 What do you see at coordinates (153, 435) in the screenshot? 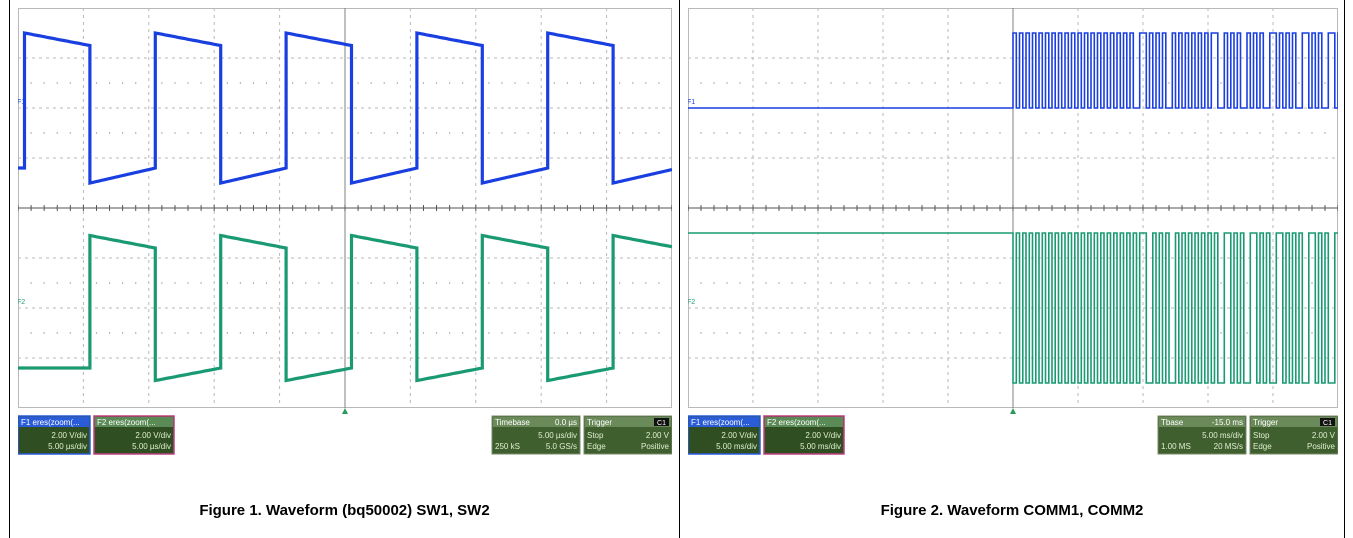
I see `readout-f2-line1: 2.00 V/div` at bounding box center [153, 435].